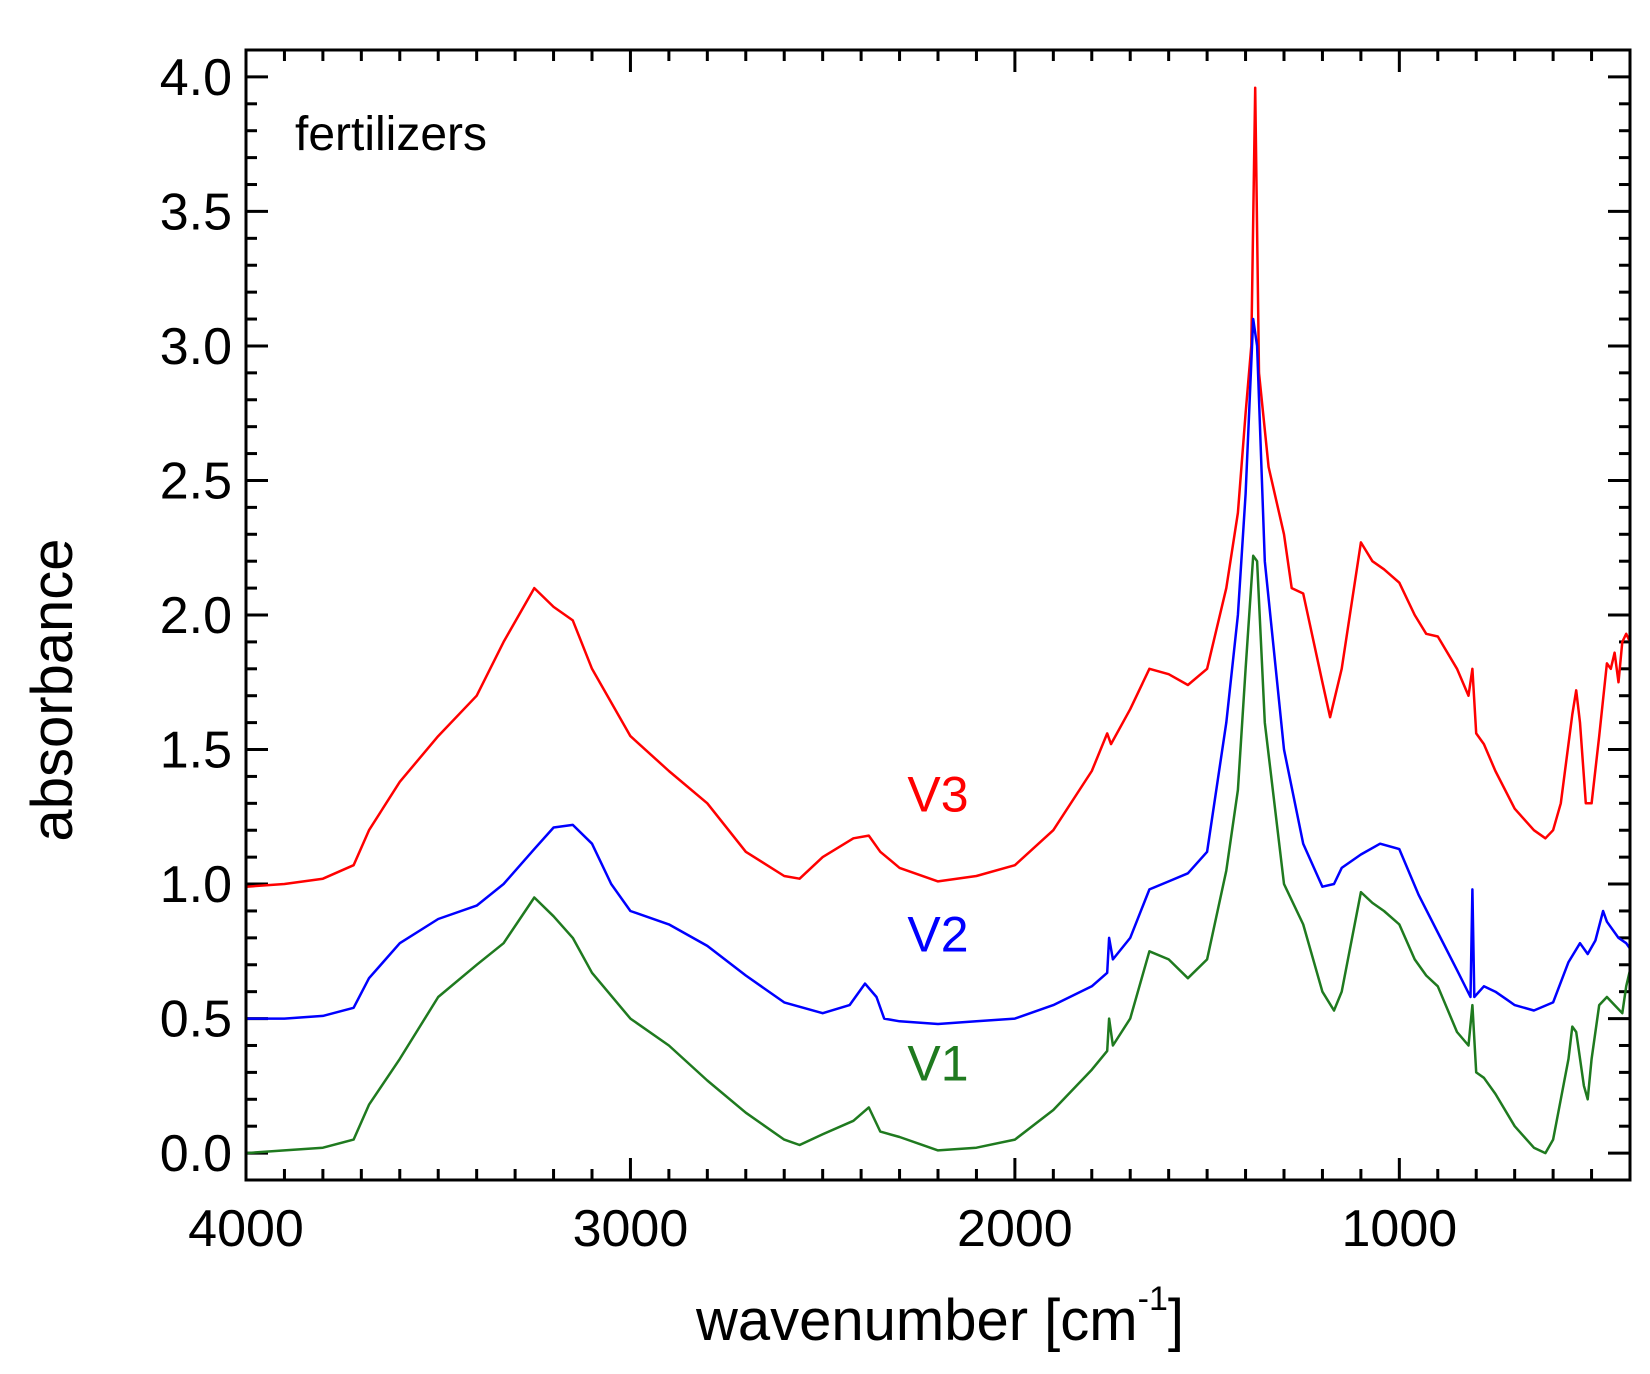 The height and width of the screenshot is (1374, 1650). Describe the element at coordinates (1176, 1320) in the screenshot. I see `x-axis-title-close: ]` at that location.